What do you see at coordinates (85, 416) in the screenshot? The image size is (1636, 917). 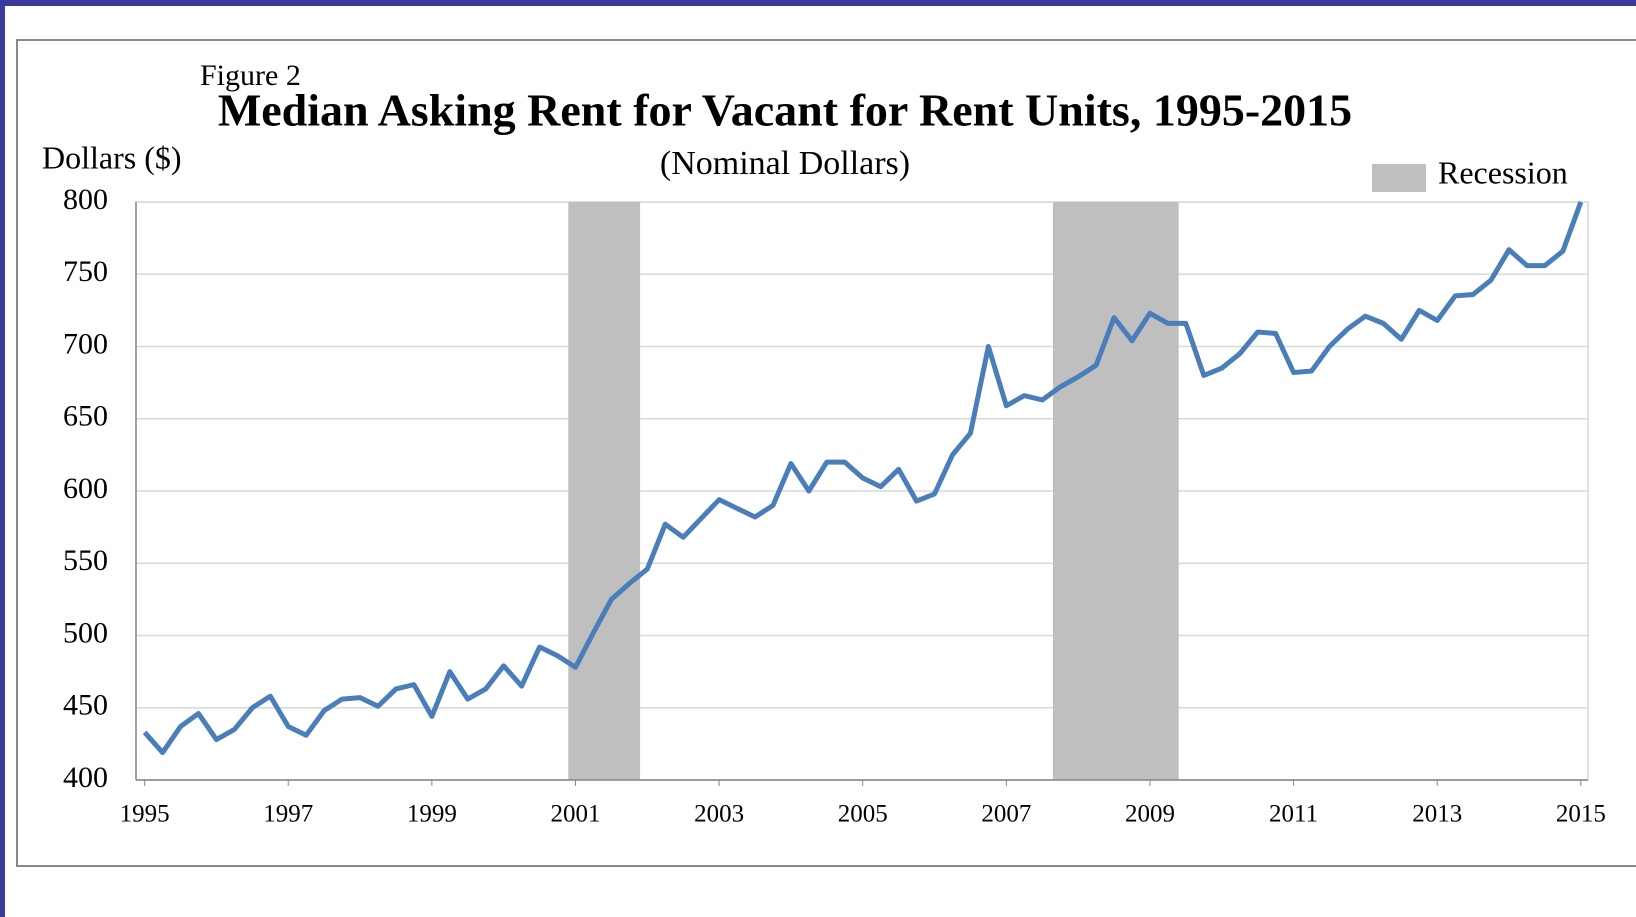 I see `y-tick-label: 650` at bounding box center [85, 416].